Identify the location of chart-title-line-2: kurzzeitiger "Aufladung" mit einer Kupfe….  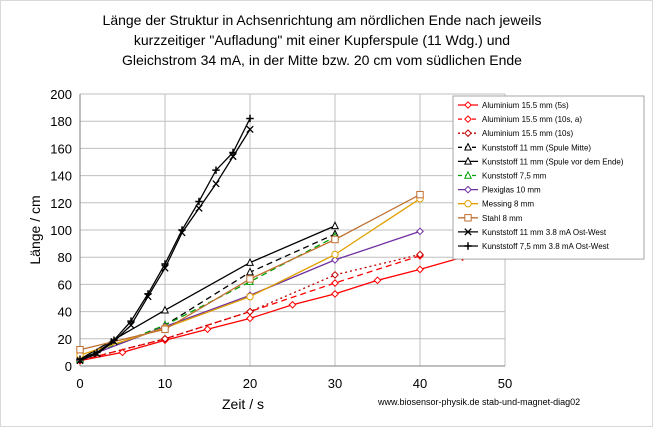
(322, 40).